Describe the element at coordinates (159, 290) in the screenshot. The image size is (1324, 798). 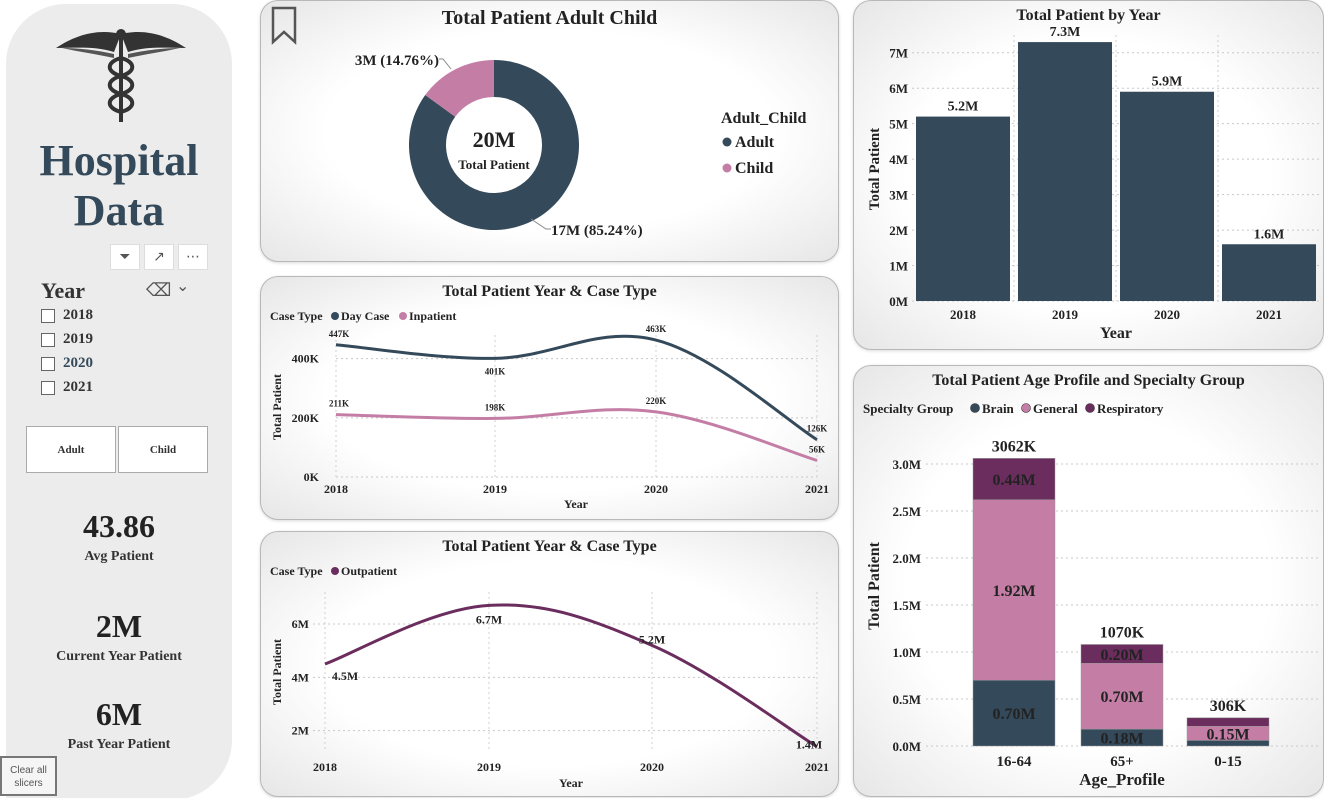
I see `eraser-icon: ⌫` at that location.